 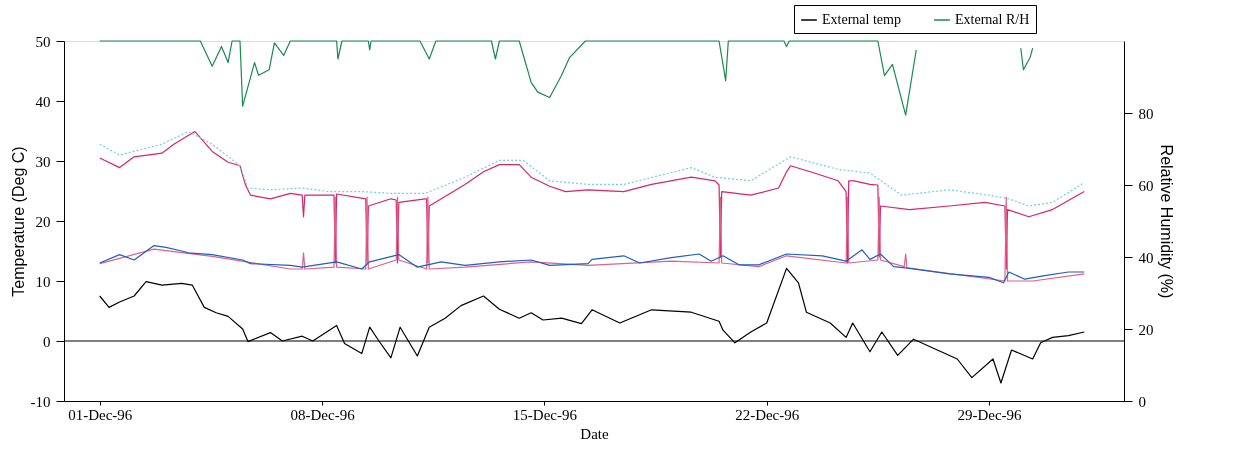 What do you see at coordinates (43, 281) in the screenshot?
I see `y-tick-label: 10` at bounding box center [43, 281].